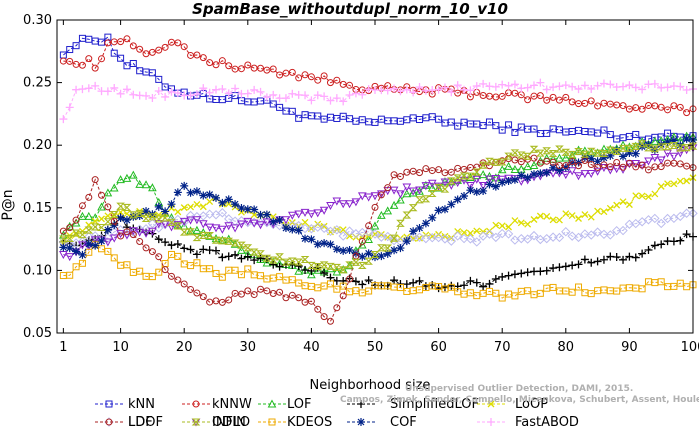 The image size is (699, 434). I want to click on legend-item-lof: LOF, so click(285, 404).